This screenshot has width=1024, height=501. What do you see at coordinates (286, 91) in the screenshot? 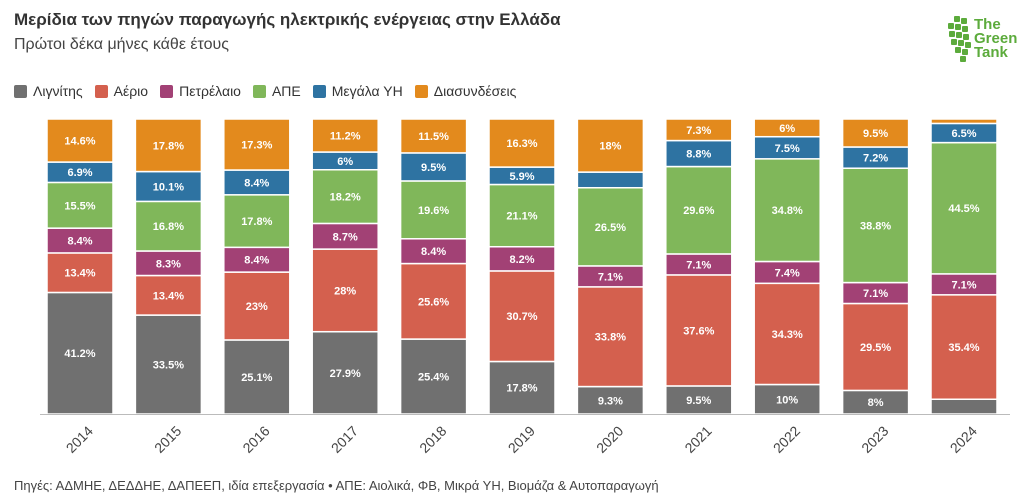
I see `legend-label: ΑΠΕ` at bounding box center [286, 91].